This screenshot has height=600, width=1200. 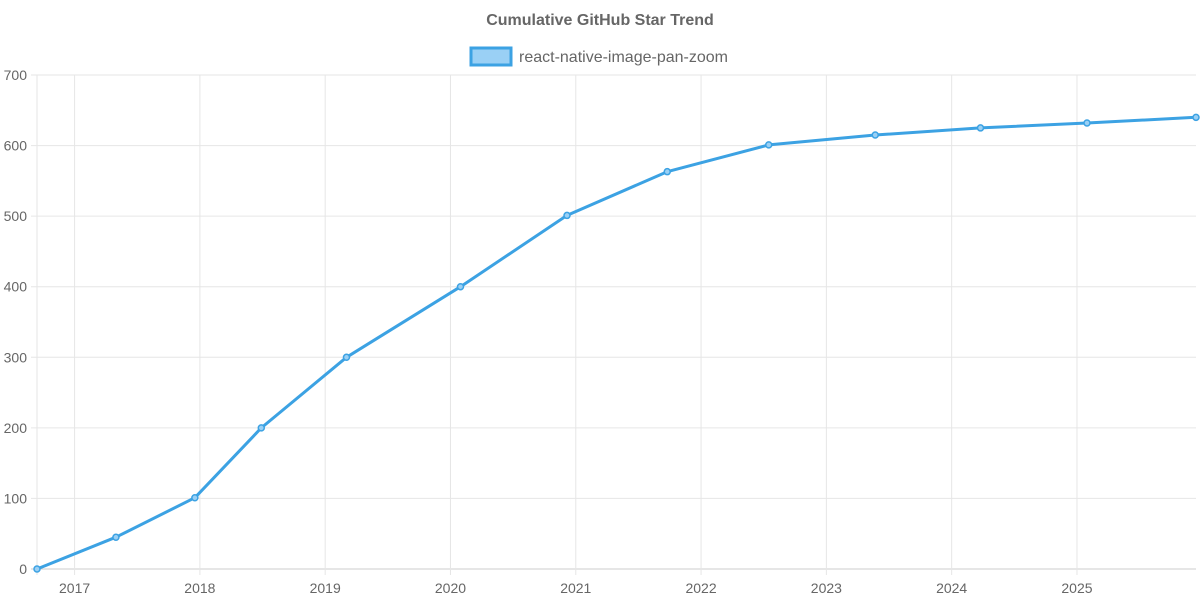 What do you see at coordinates (450, 588) in the screenshot?
I see `x-tick-label: 2020` at bounding box center [450, 588].